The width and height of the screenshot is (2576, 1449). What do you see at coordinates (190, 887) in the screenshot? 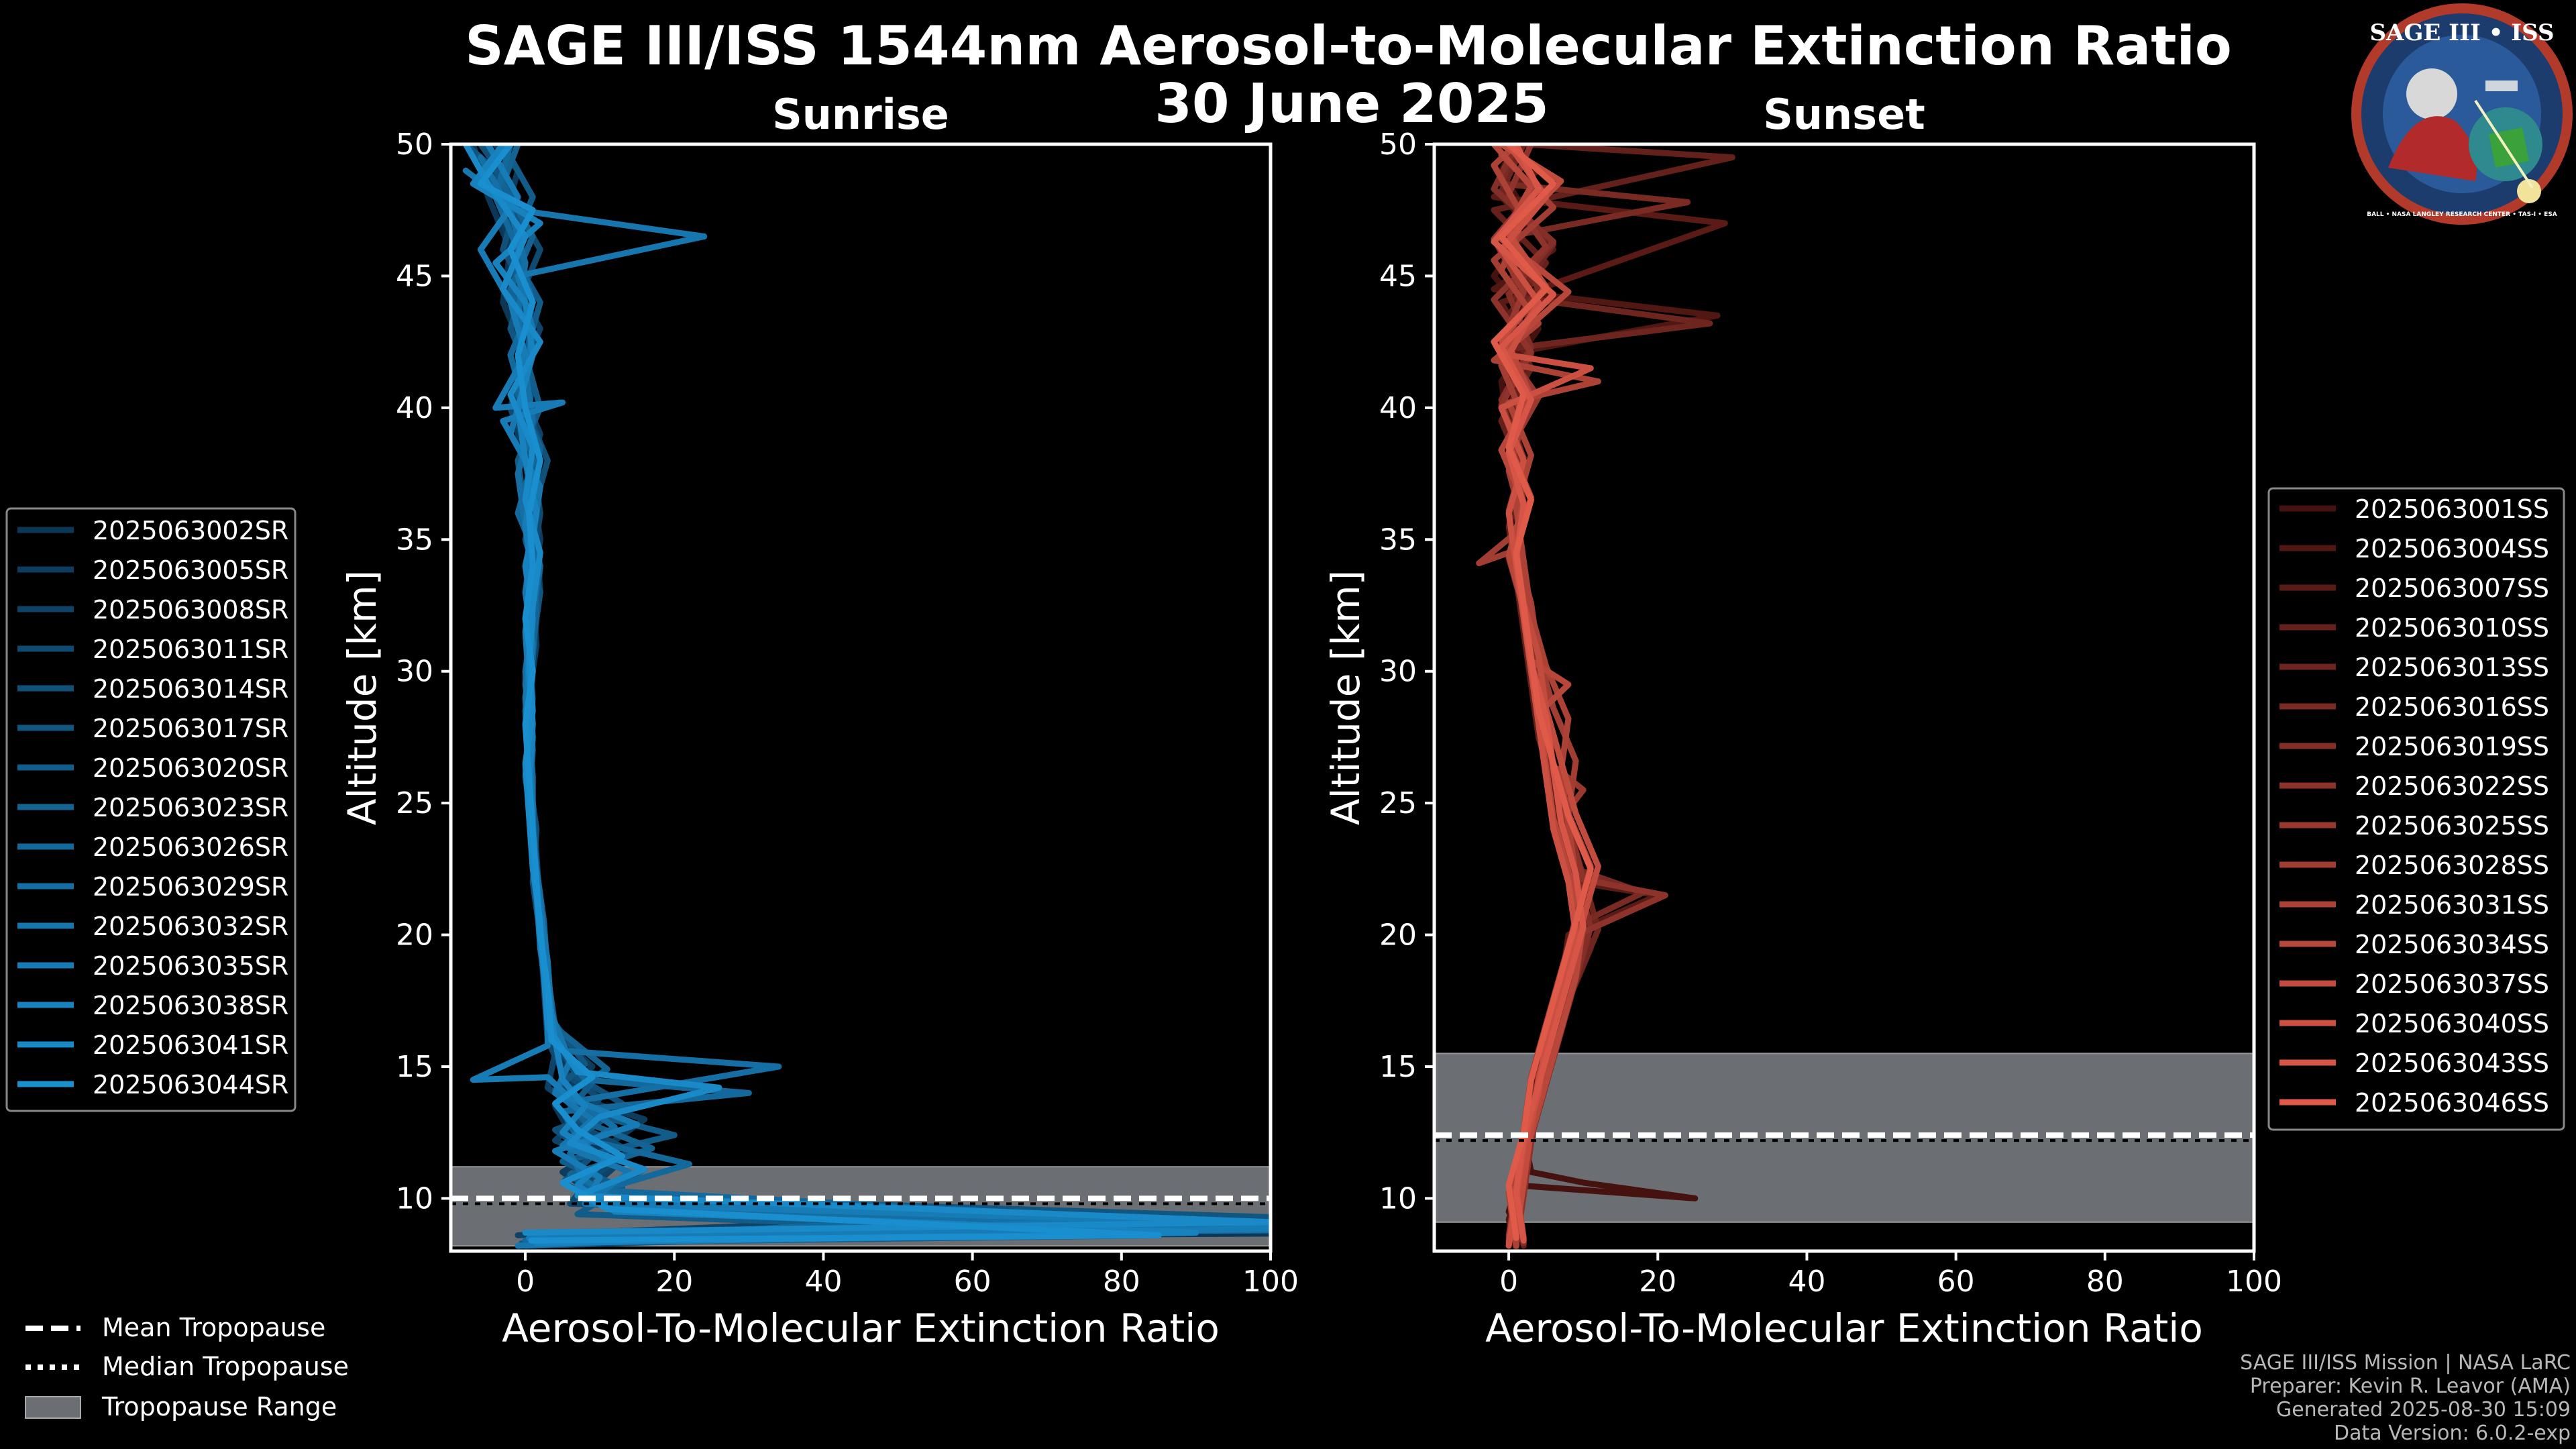
I see `sunrise-legend-label: 2025063029SR` at bounding box center [190, 887].